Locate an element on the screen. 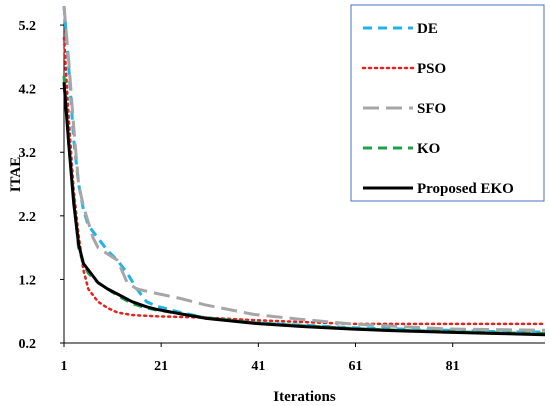 Image resolution: width=550 pixels, height=406 pixels. y-axis-title: ITAE is located at coordinates (16, 175).